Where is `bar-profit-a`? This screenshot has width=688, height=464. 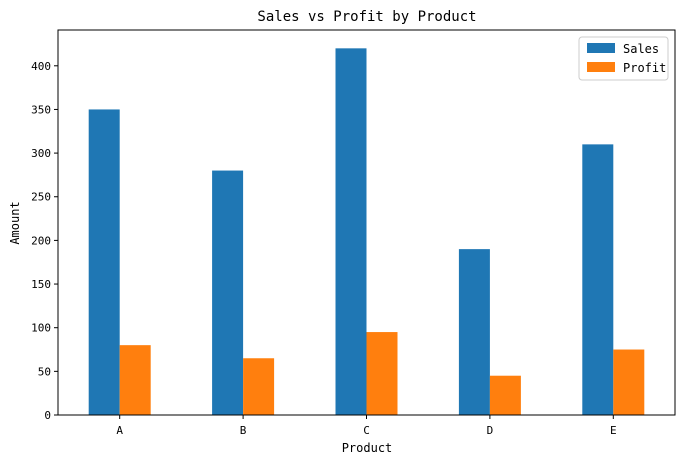 bar-profit-a is located at coordinates (135, 380).